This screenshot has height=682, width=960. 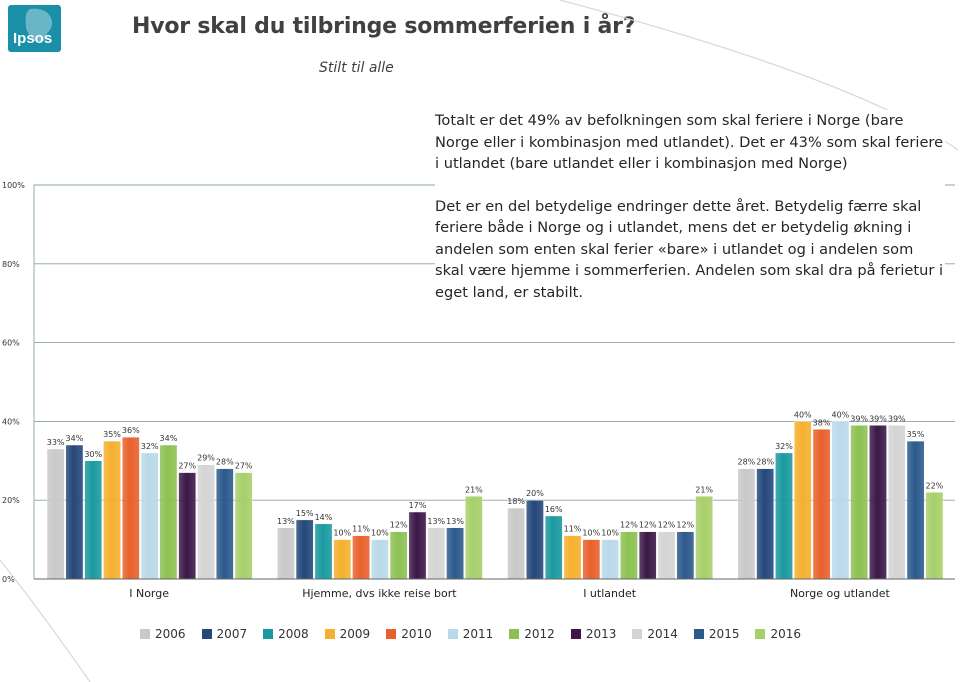 What do you see at coordinates (149, 593) in the screenshot?
I see `x-category-label: I Norge` at bounding box center [149, 593].